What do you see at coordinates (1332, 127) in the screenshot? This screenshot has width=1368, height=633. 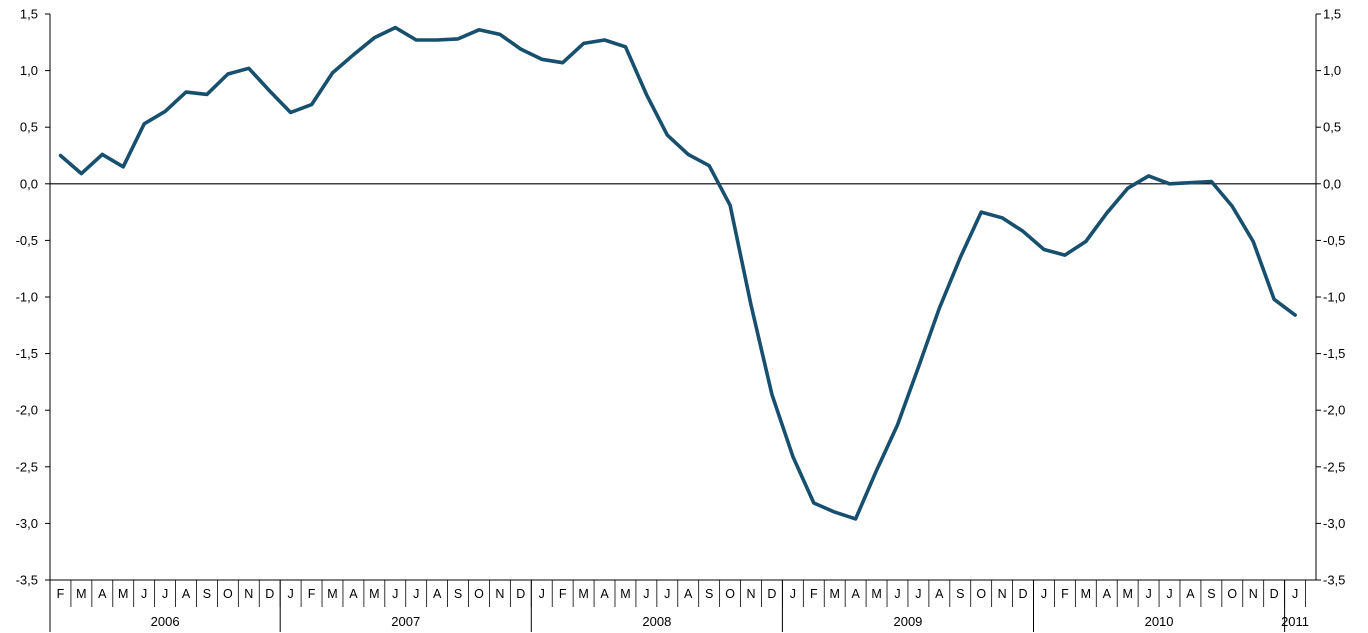 I see `y-tick-label-right: 0,5` at bounding box center [1332, 127].